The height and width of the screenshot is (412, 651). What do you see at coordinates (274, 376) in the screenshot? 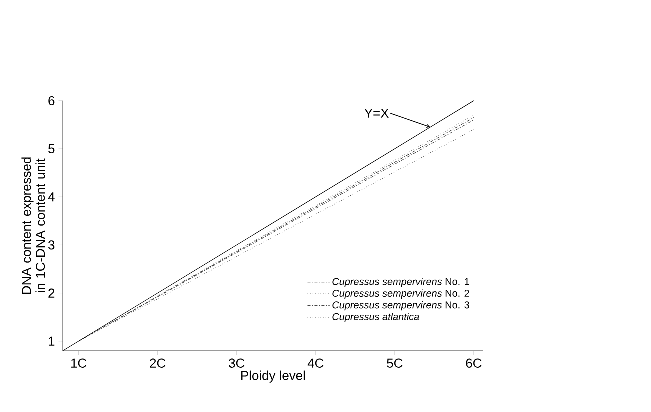
I see `x-axis-title: Ploidy level` at bounding box center [274, 376].